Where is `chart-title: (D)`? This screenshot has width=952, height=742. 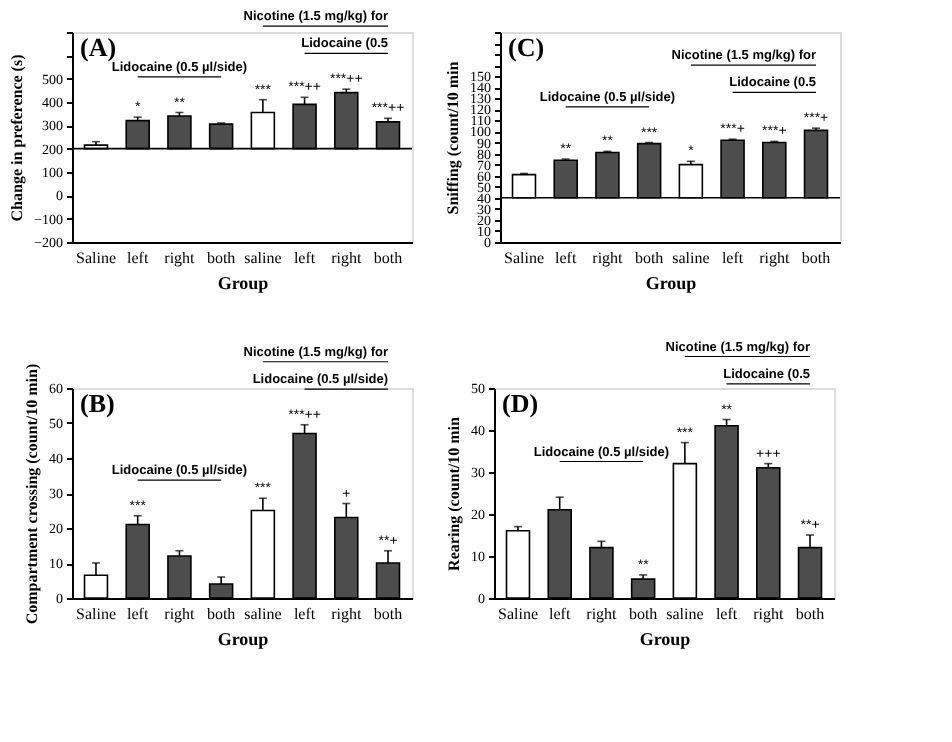 chart-title: (D) is located at coordinates (520, 403).